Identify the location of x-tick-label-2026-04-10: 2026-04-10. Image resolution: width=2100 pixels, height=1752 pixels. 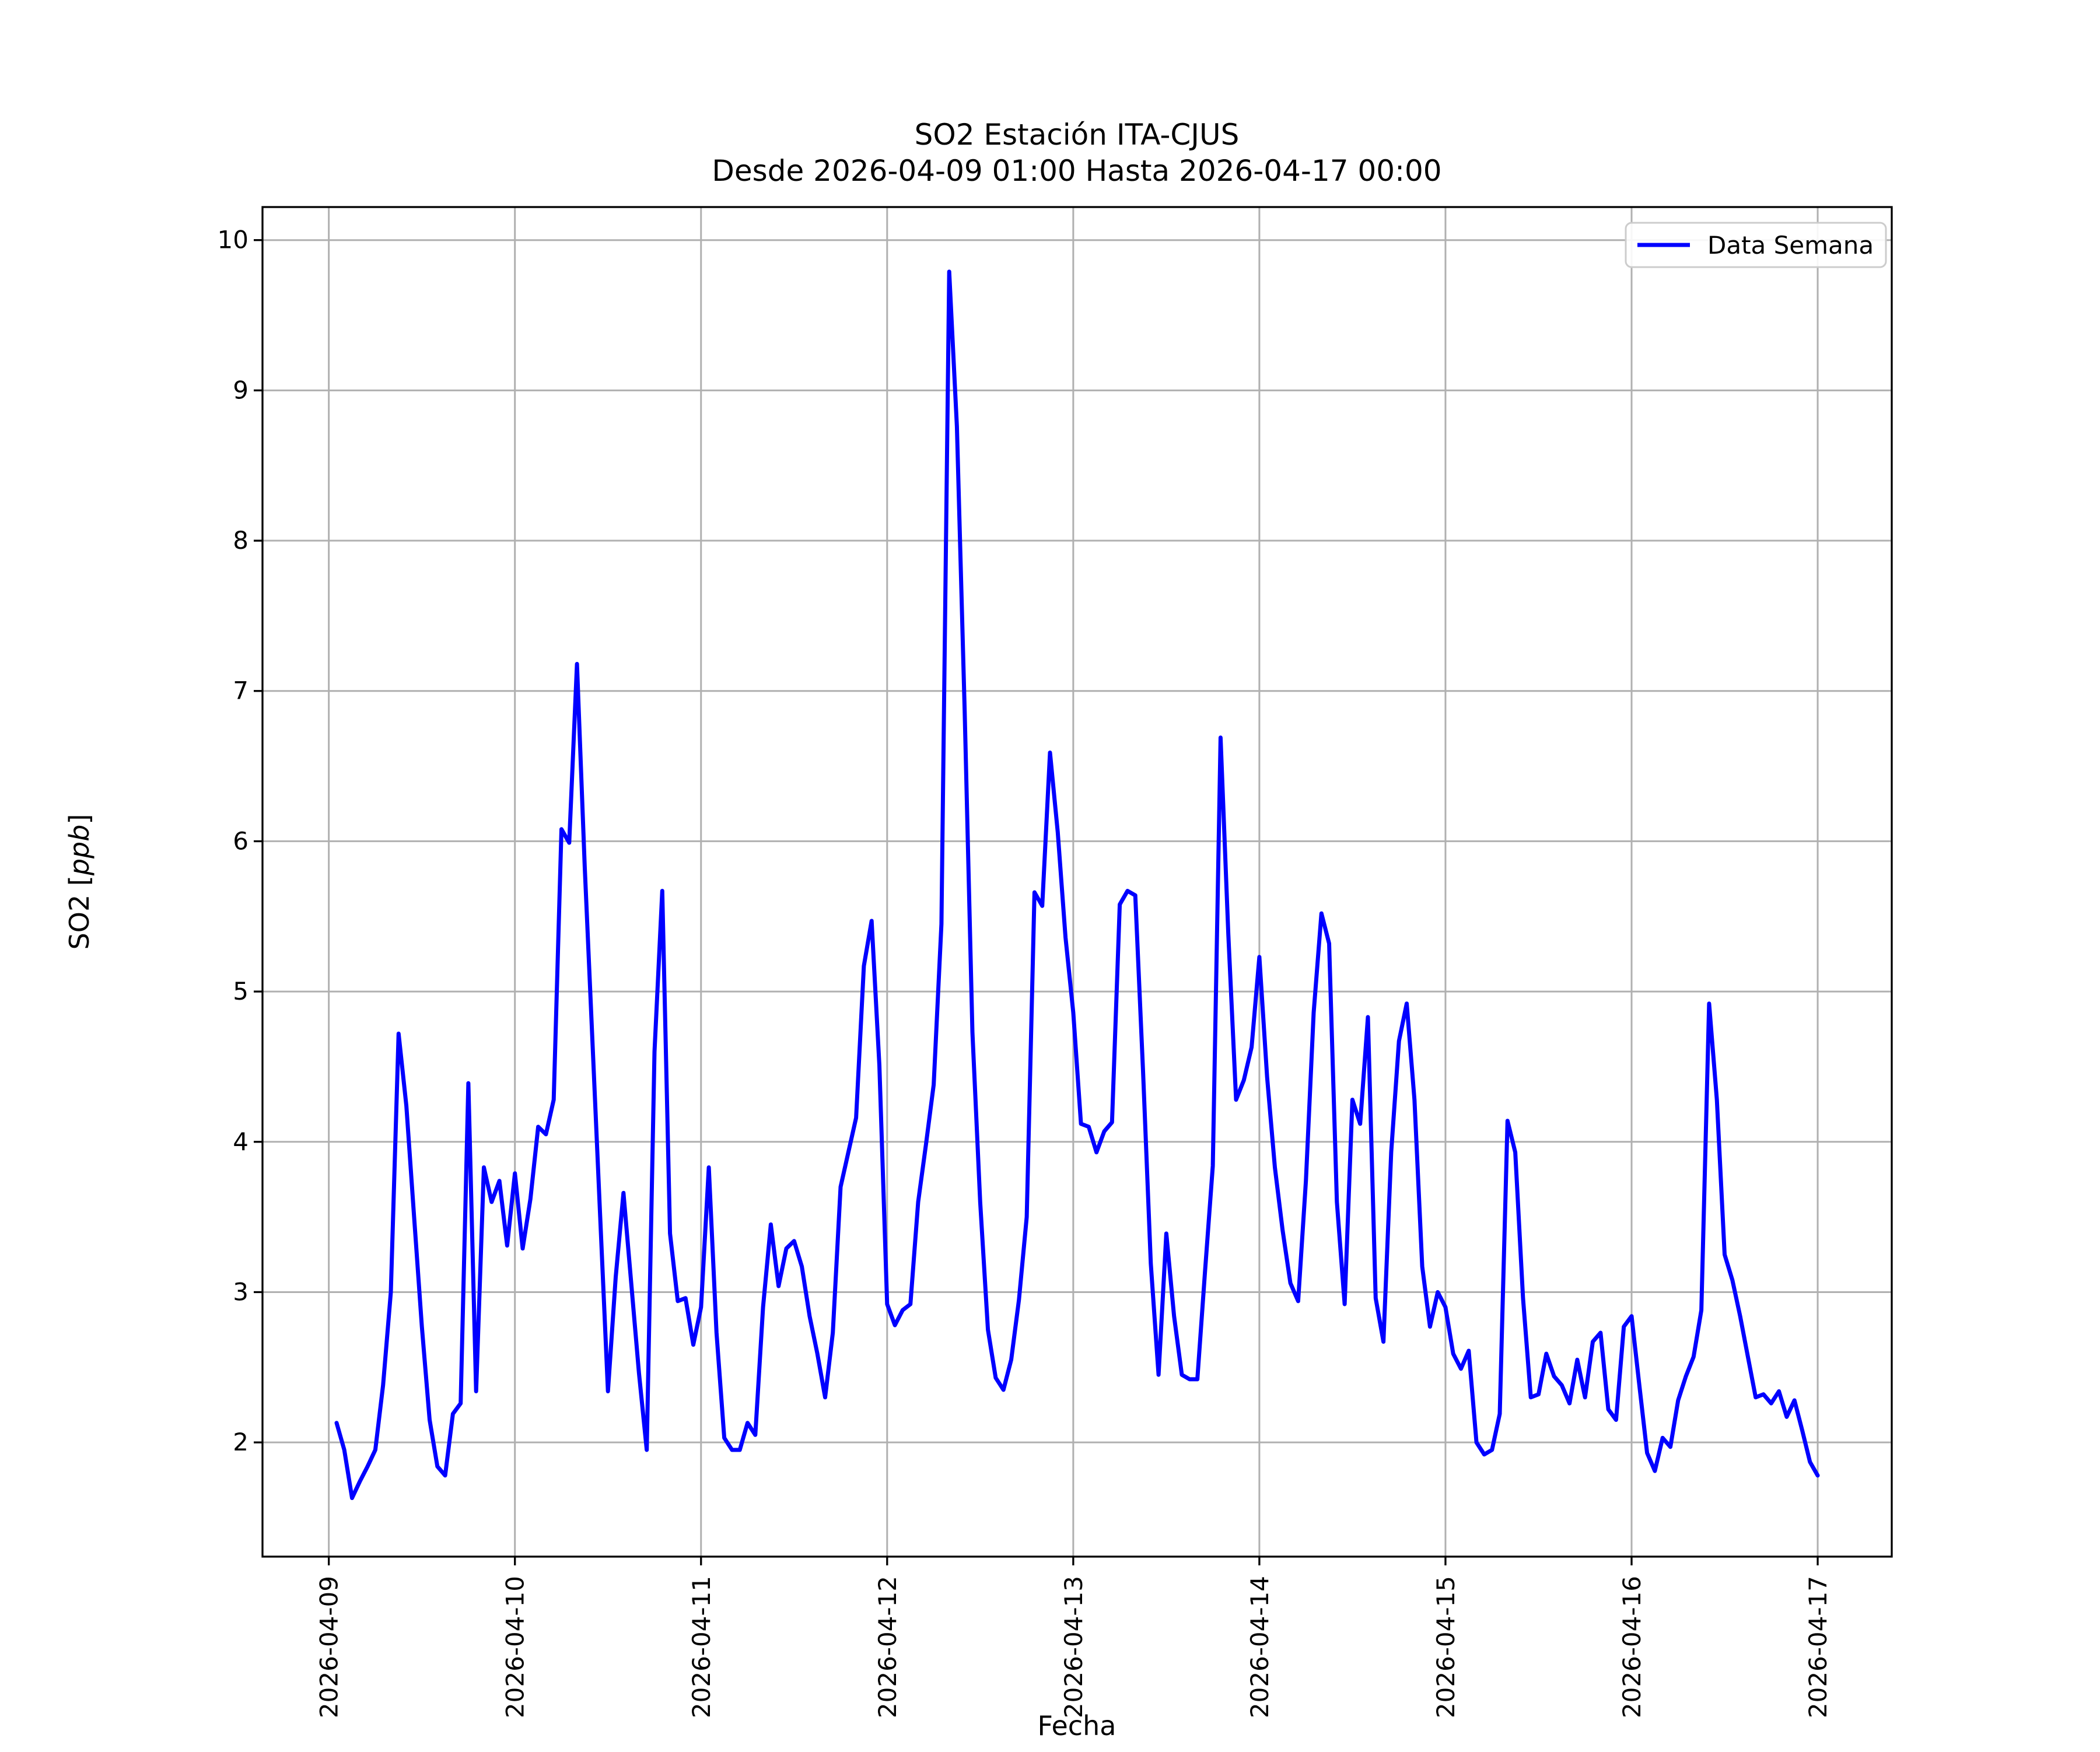
(515, 1647).